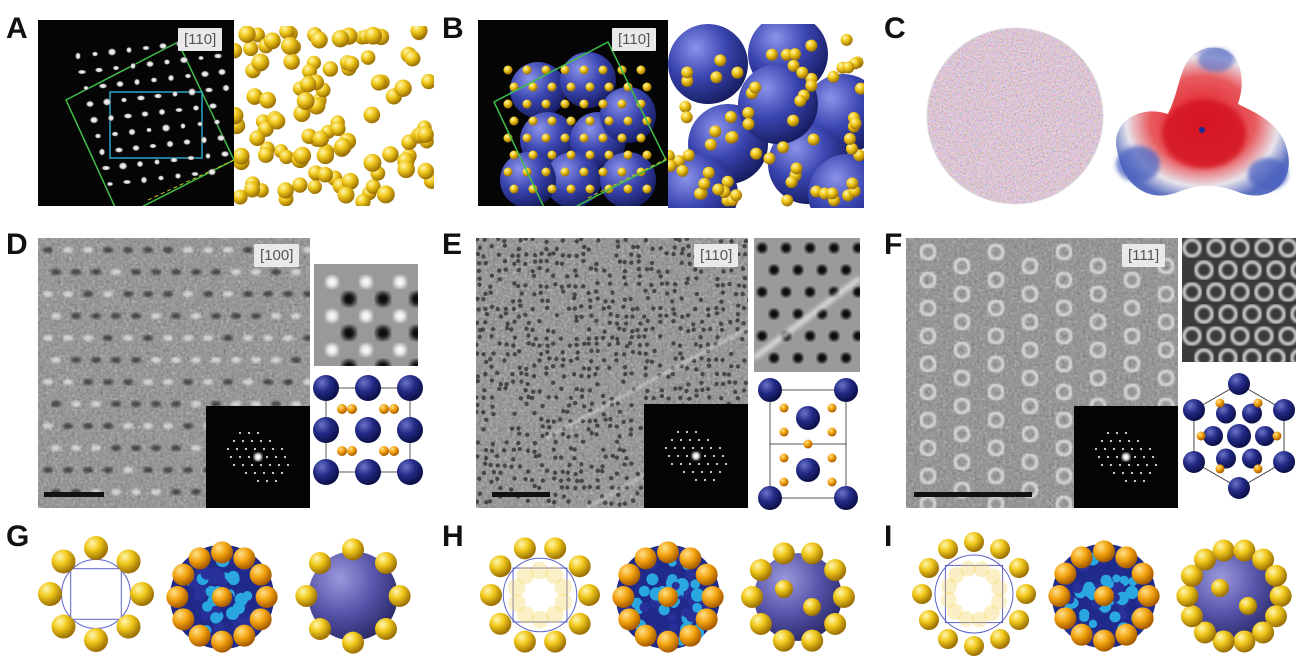 The height and width of the screenshot is (660, 1298). I want to click on panel-letter-h: H, so click(453, 536).